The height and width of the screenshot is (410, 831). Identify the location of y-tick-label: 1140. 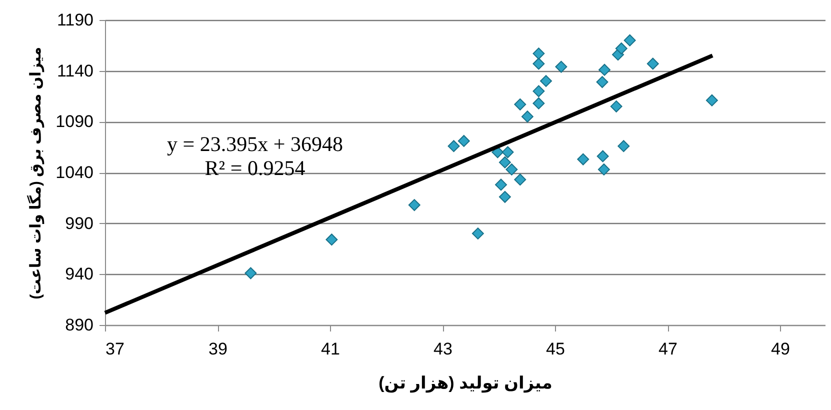
(75, 70).